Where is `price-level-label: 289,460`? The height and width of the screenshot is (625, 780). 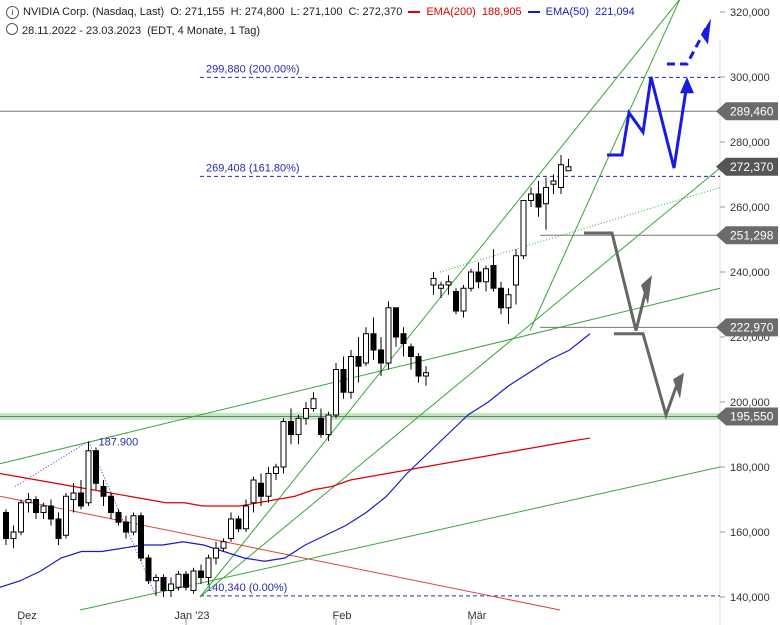
price-level-label: 289,460 is located at coordinates (752, 111).